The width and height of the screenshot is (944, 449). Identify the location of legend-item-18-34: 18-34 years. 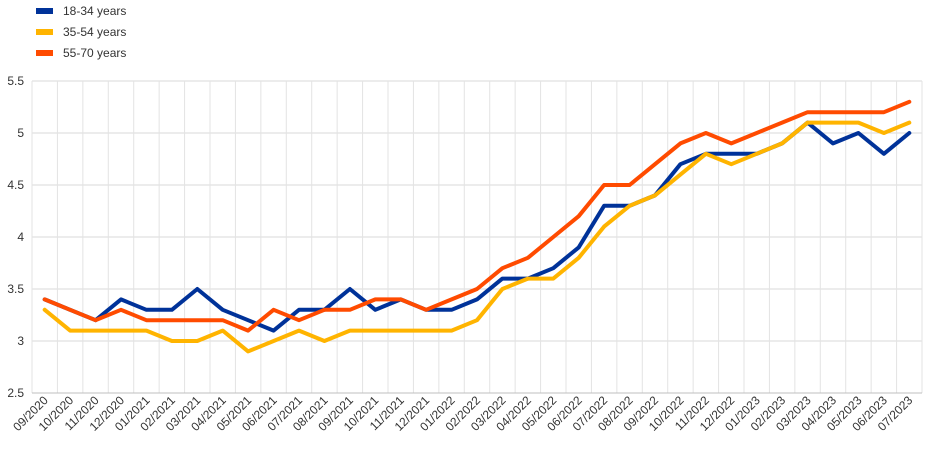
(81, 10).